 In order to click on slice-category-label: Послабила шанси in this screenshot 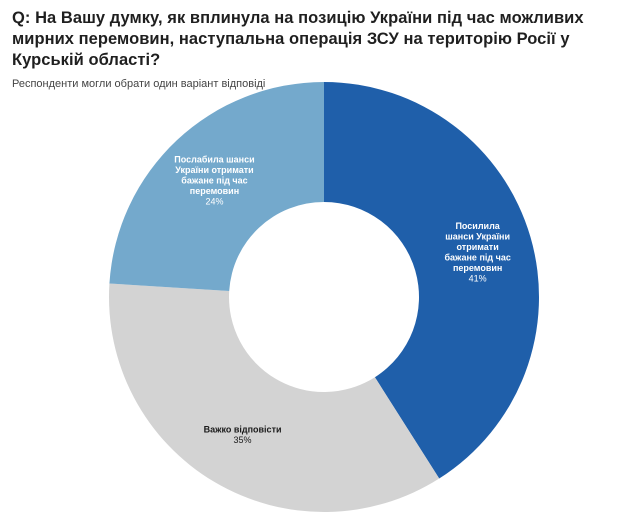, I will do `click(214, 159)`.